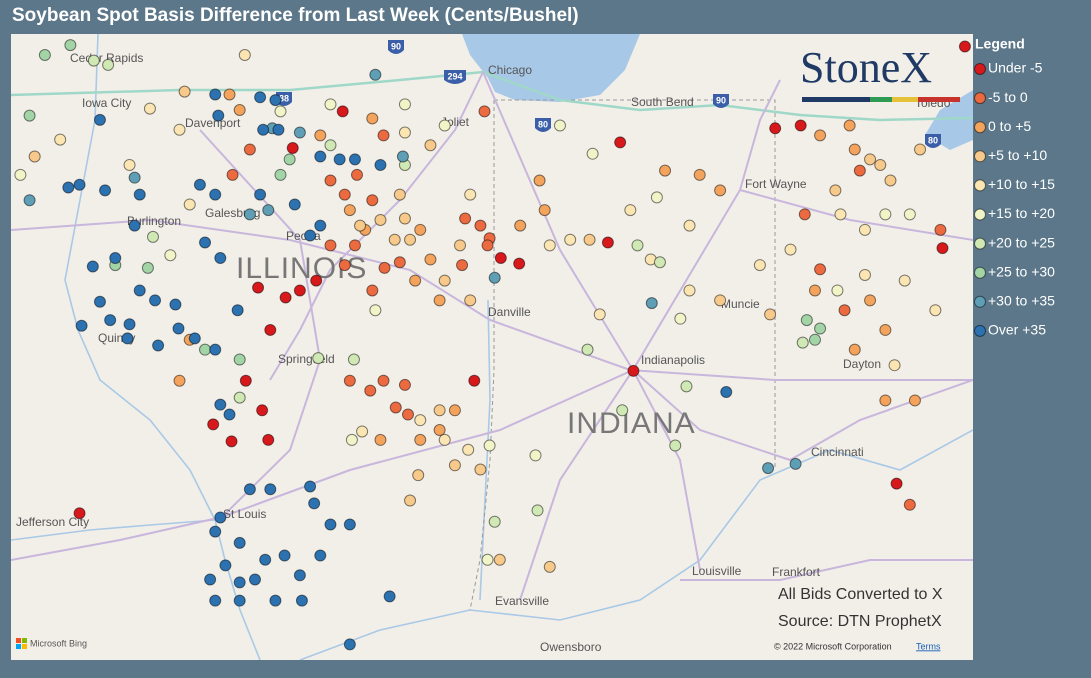  What do you see at coordinates (1021, 213) in the screenshot?
I see `legend-label: +15 to +20` at bounding box center [1021, 213].